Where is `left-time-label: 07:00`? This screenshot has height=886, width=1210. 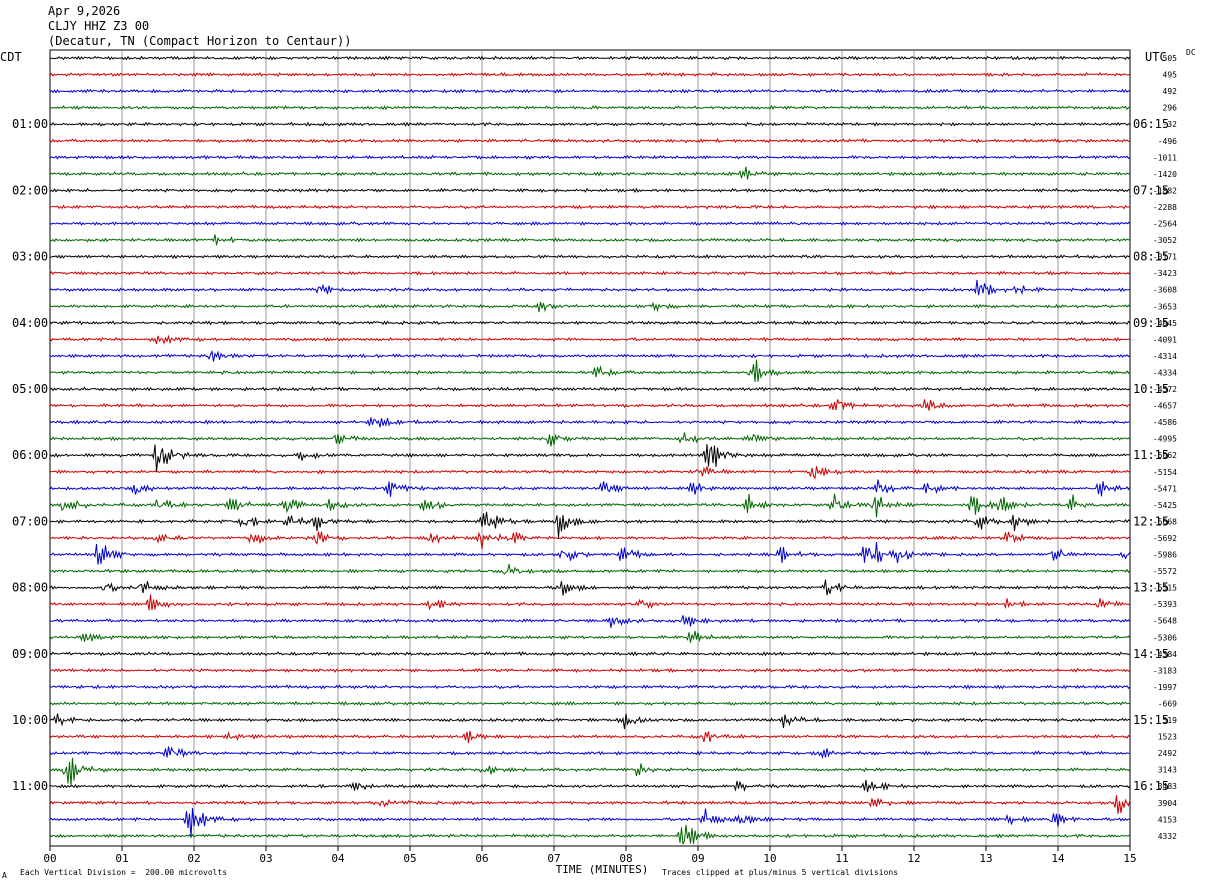
left-time-label: 07:00 is located at coordinates (30, 521).